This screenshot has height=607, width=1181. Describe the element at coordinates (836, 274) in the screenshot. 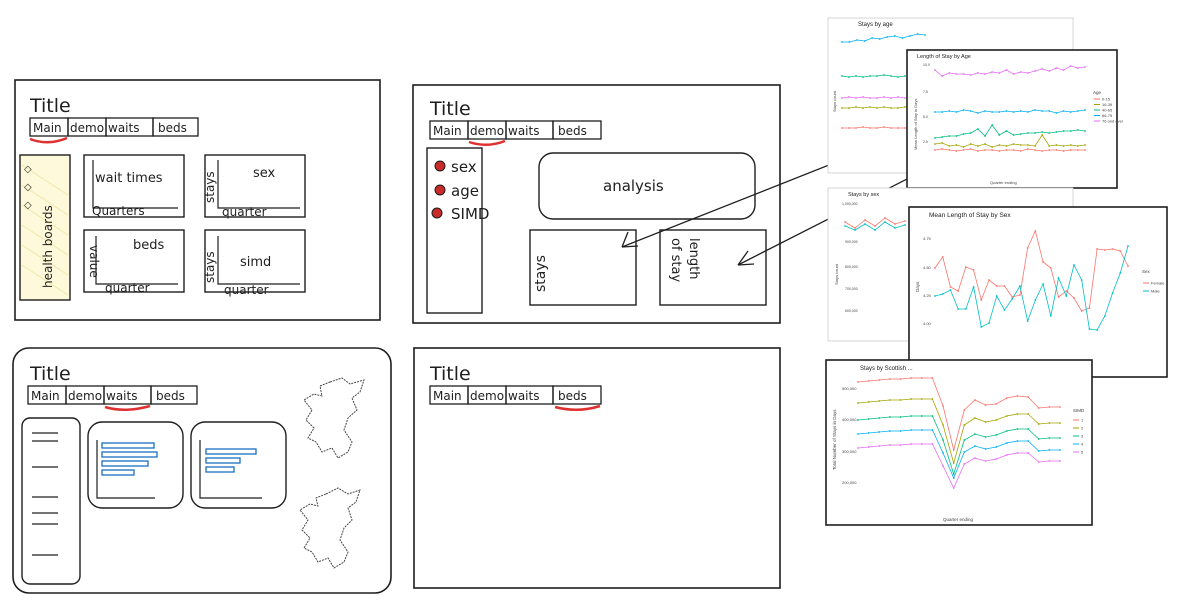

I see `y-axis-label: Stays count` at that location.